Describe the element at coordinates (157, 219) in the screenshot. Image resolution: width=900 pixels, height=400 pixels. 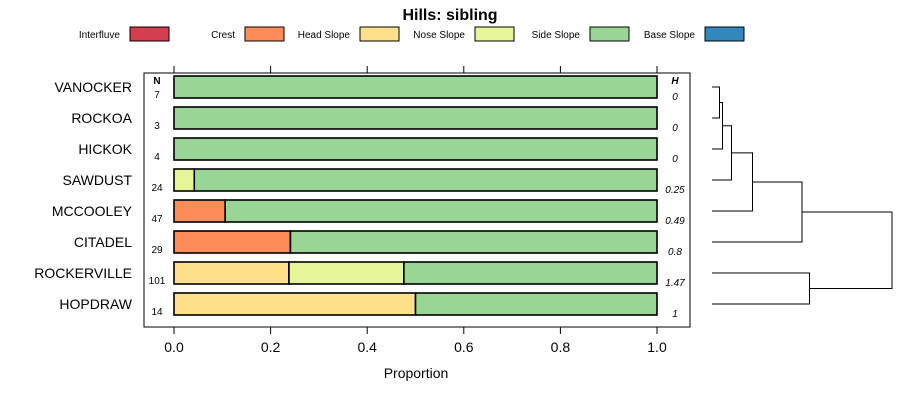
I see `n-count: 47` at that location.